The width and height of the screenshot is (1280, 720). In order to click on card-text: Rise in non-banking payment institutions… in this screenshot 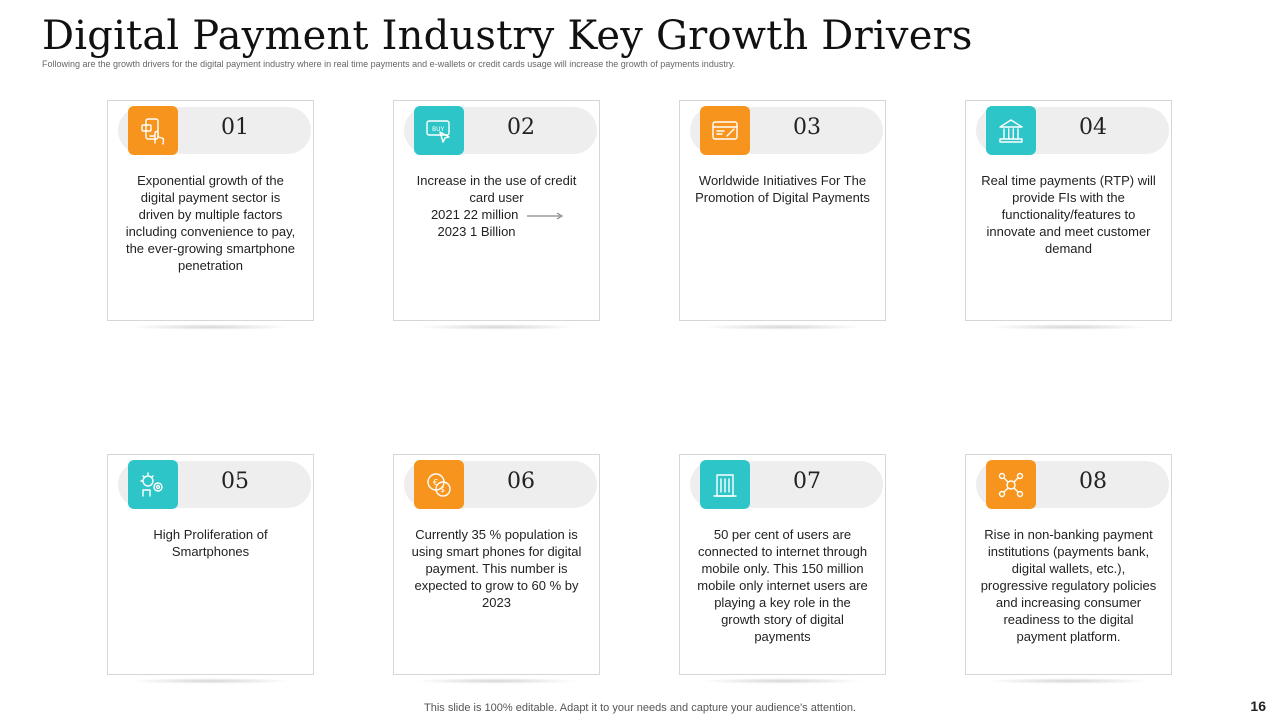, I will do `click(1068, 585)`.